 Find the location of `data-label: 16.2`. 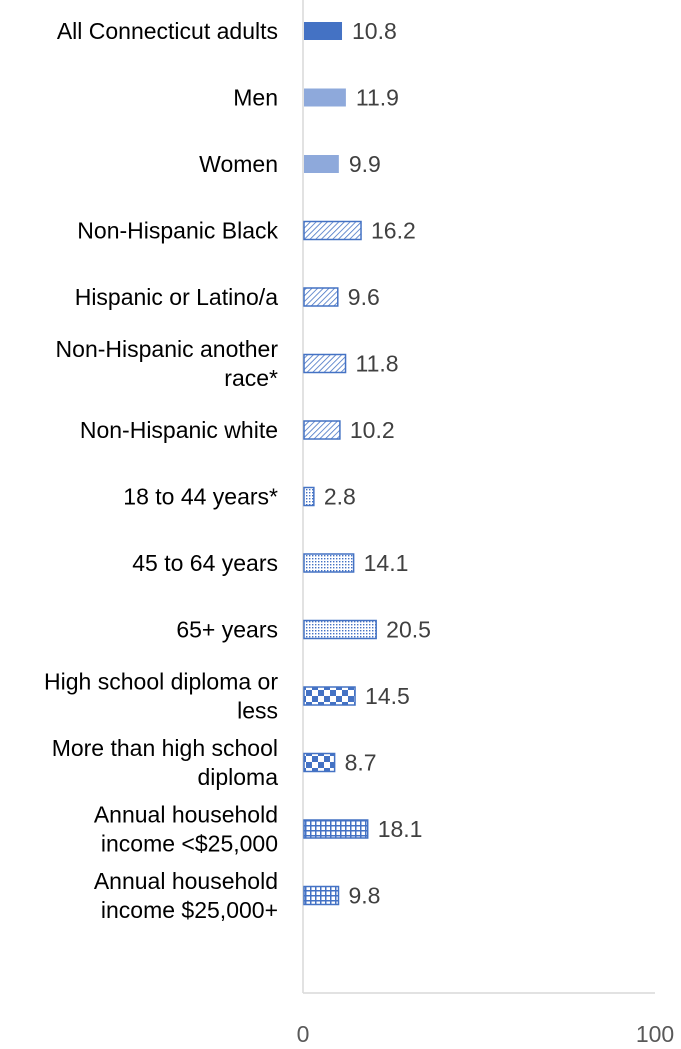

data-label: 16.2 is located at coordinates (393, 231).